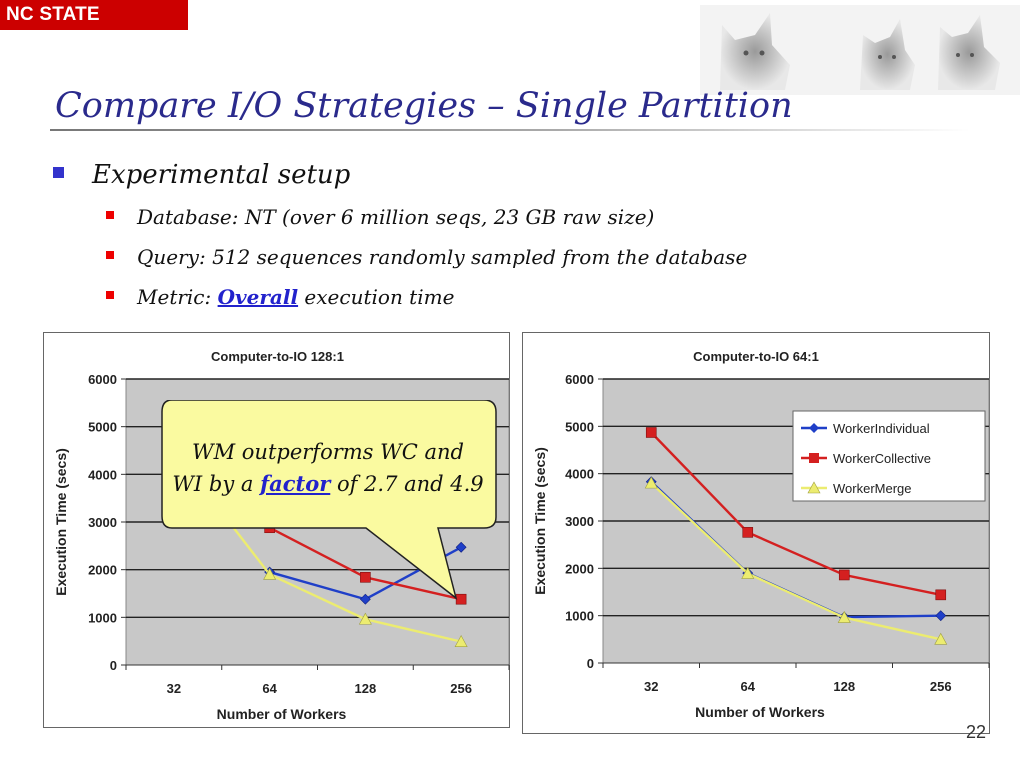 The height and width of the screenshot is (768, 1024). Describe the element at coordinates (814, 487) in the screenshot. I see `legend-marker-WorkerMerge` at that location.